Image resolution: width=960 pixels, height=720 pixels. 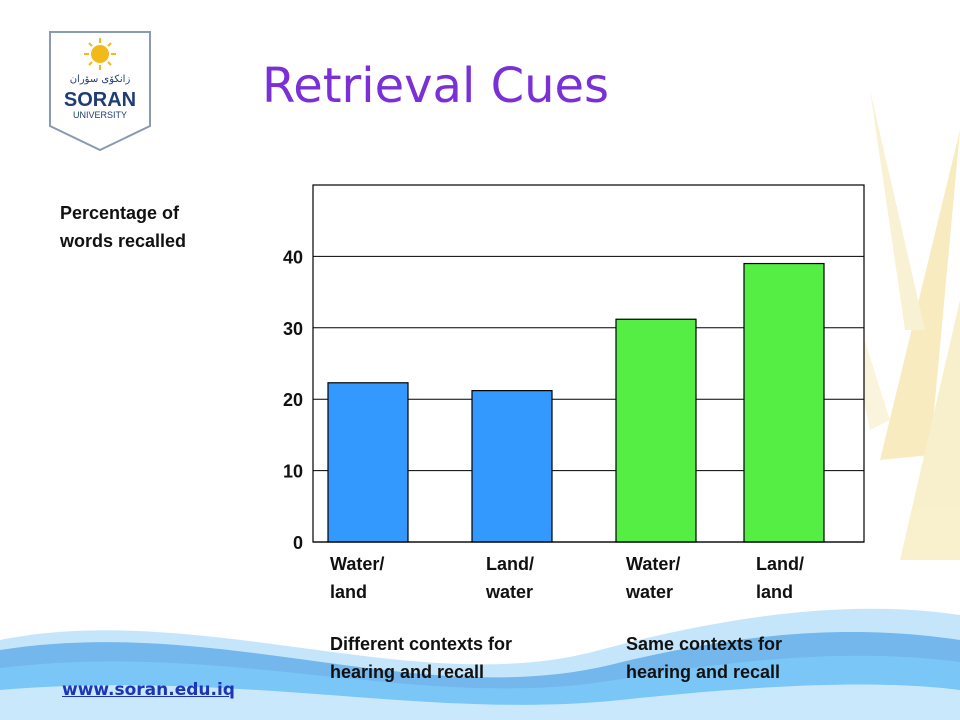 What do you see at coordinates (436, 86) in the screenshot?
I see `slide-title: Retrieval Cues` at bounding box center [436, 86].